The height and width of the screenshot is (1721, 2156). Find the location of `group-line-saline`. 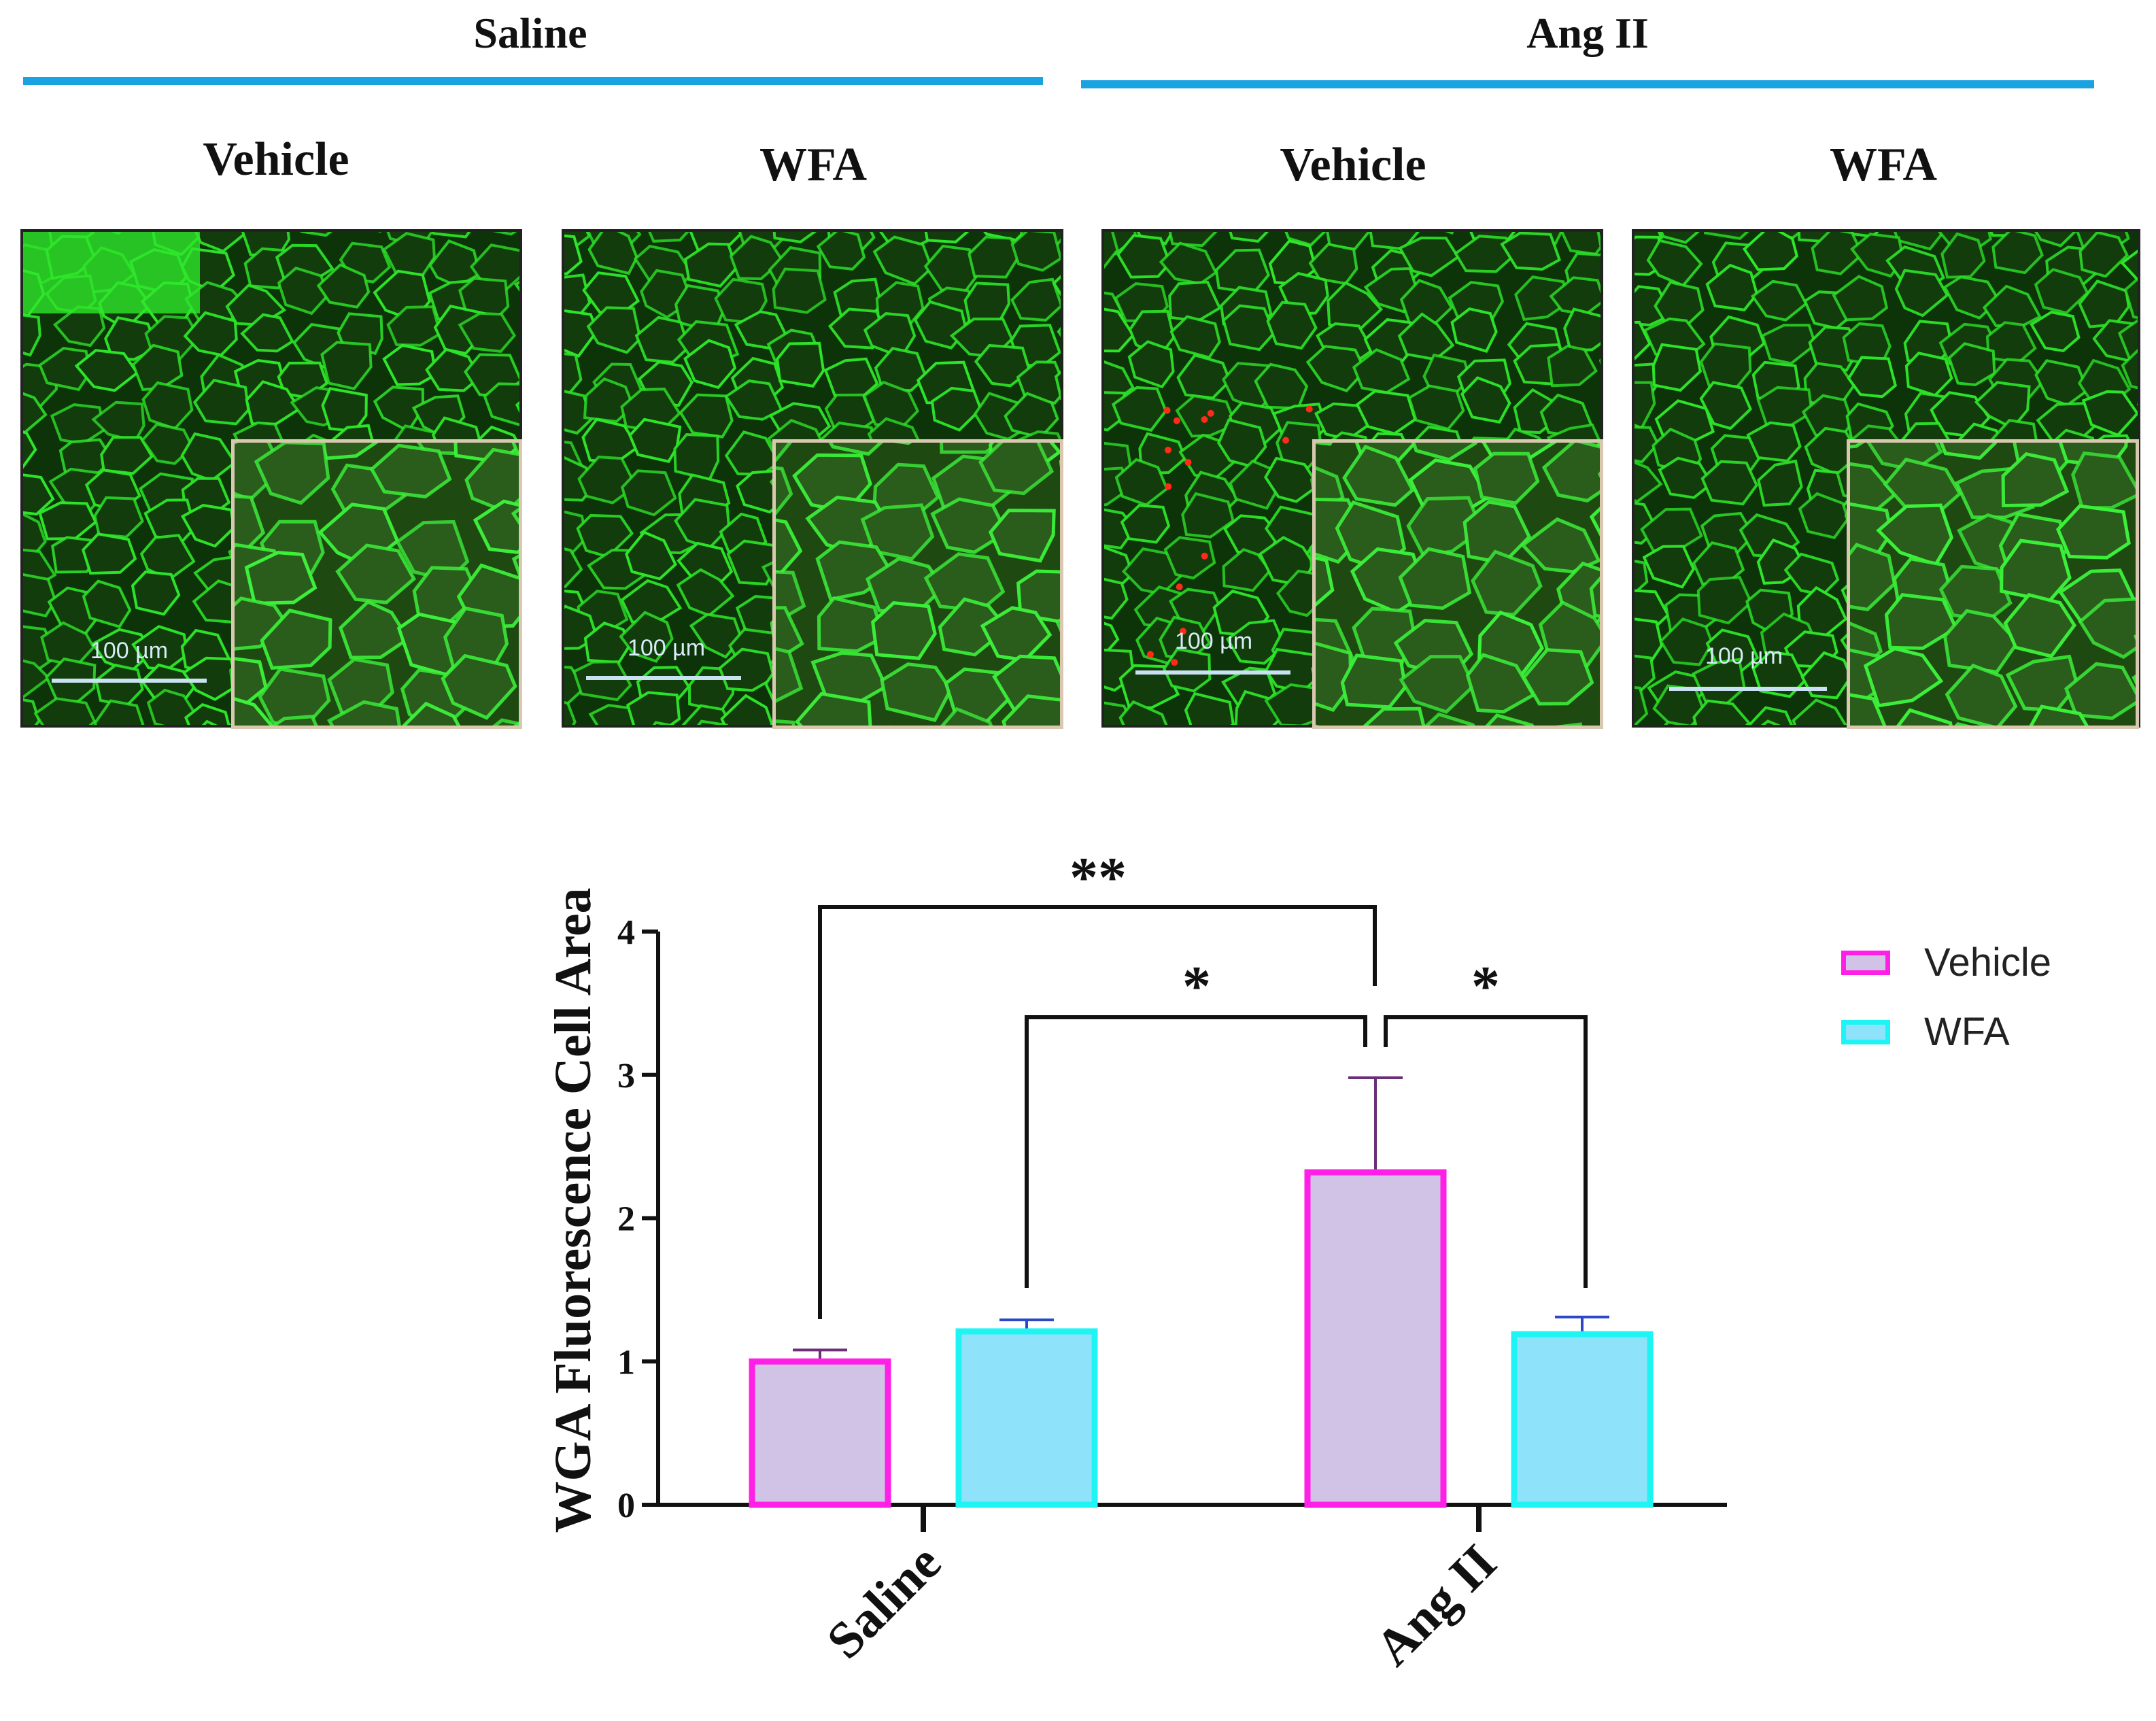

group-line-saline is located at coordinates (533, 81).